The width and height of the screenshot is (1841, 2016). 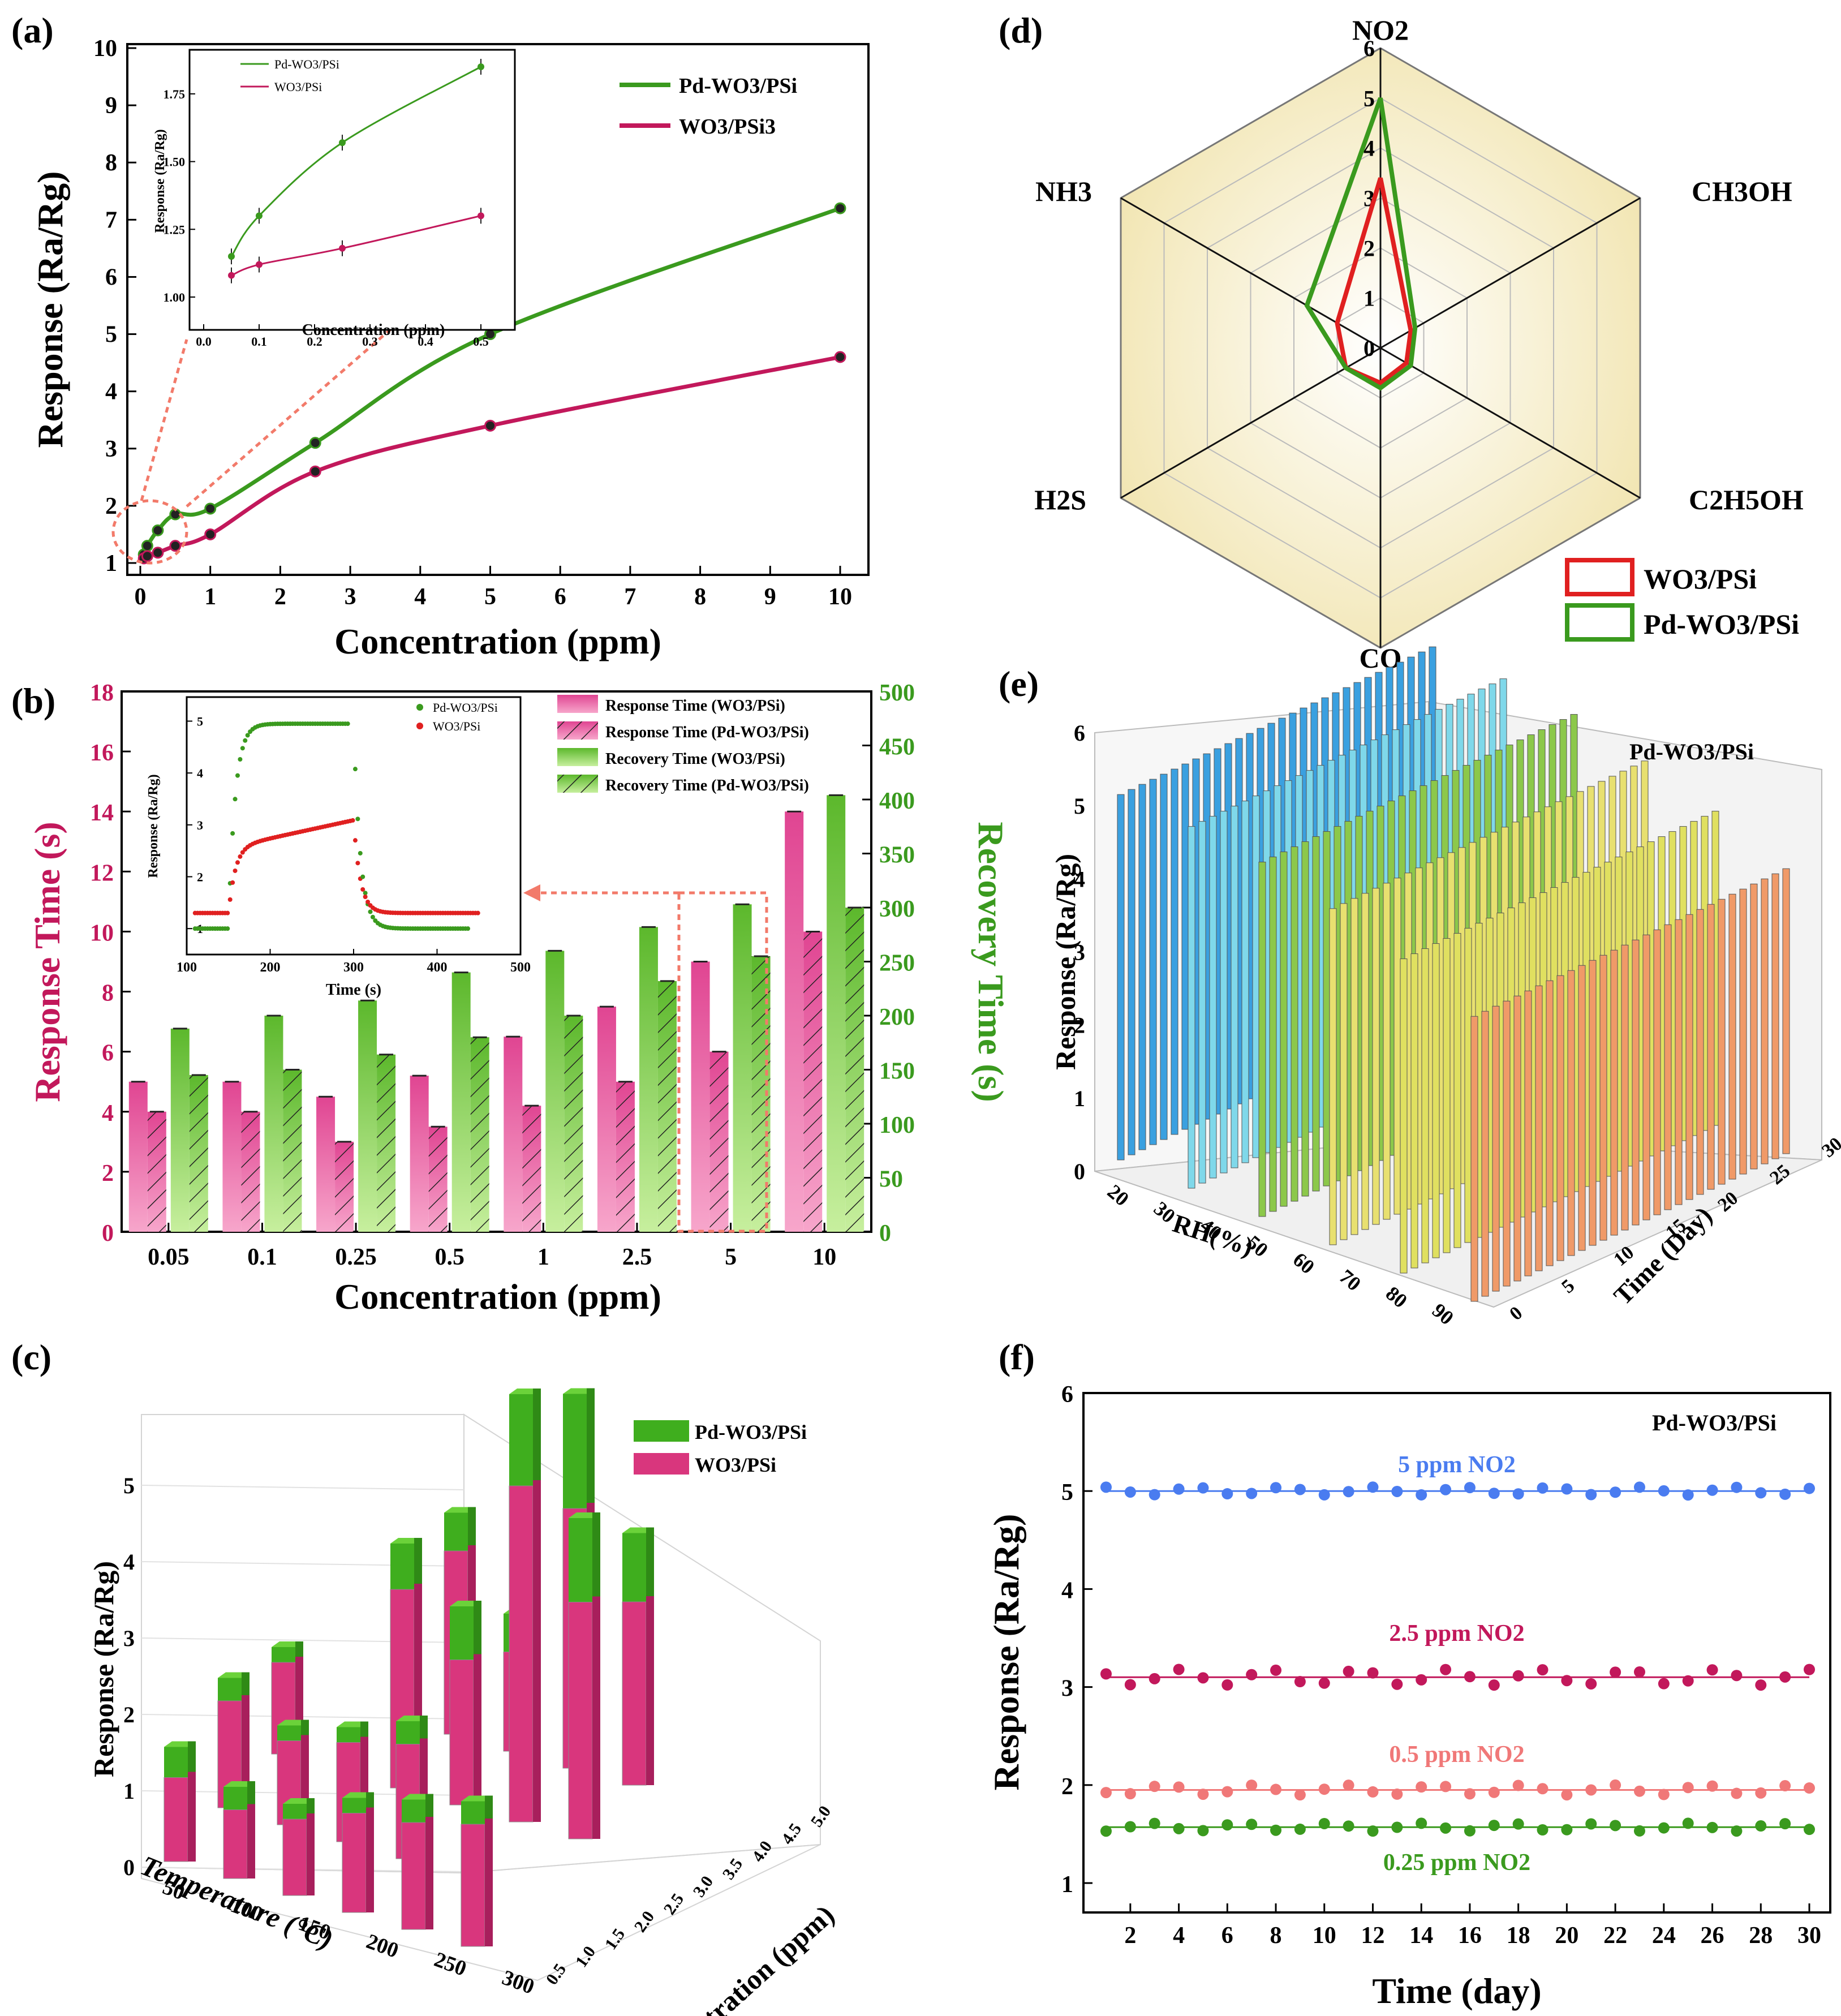 What do you see at coordinates (1006, 1652) in the screenshot?
I see `y-axis-title-f: Response (Ra/Rg)` at bounding box center [1006, 1652].